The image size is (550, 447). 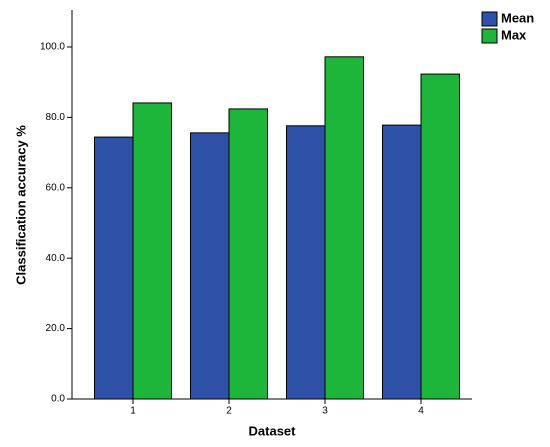 I want to click on x-tick-label: 1, so click(x=133, y=411).